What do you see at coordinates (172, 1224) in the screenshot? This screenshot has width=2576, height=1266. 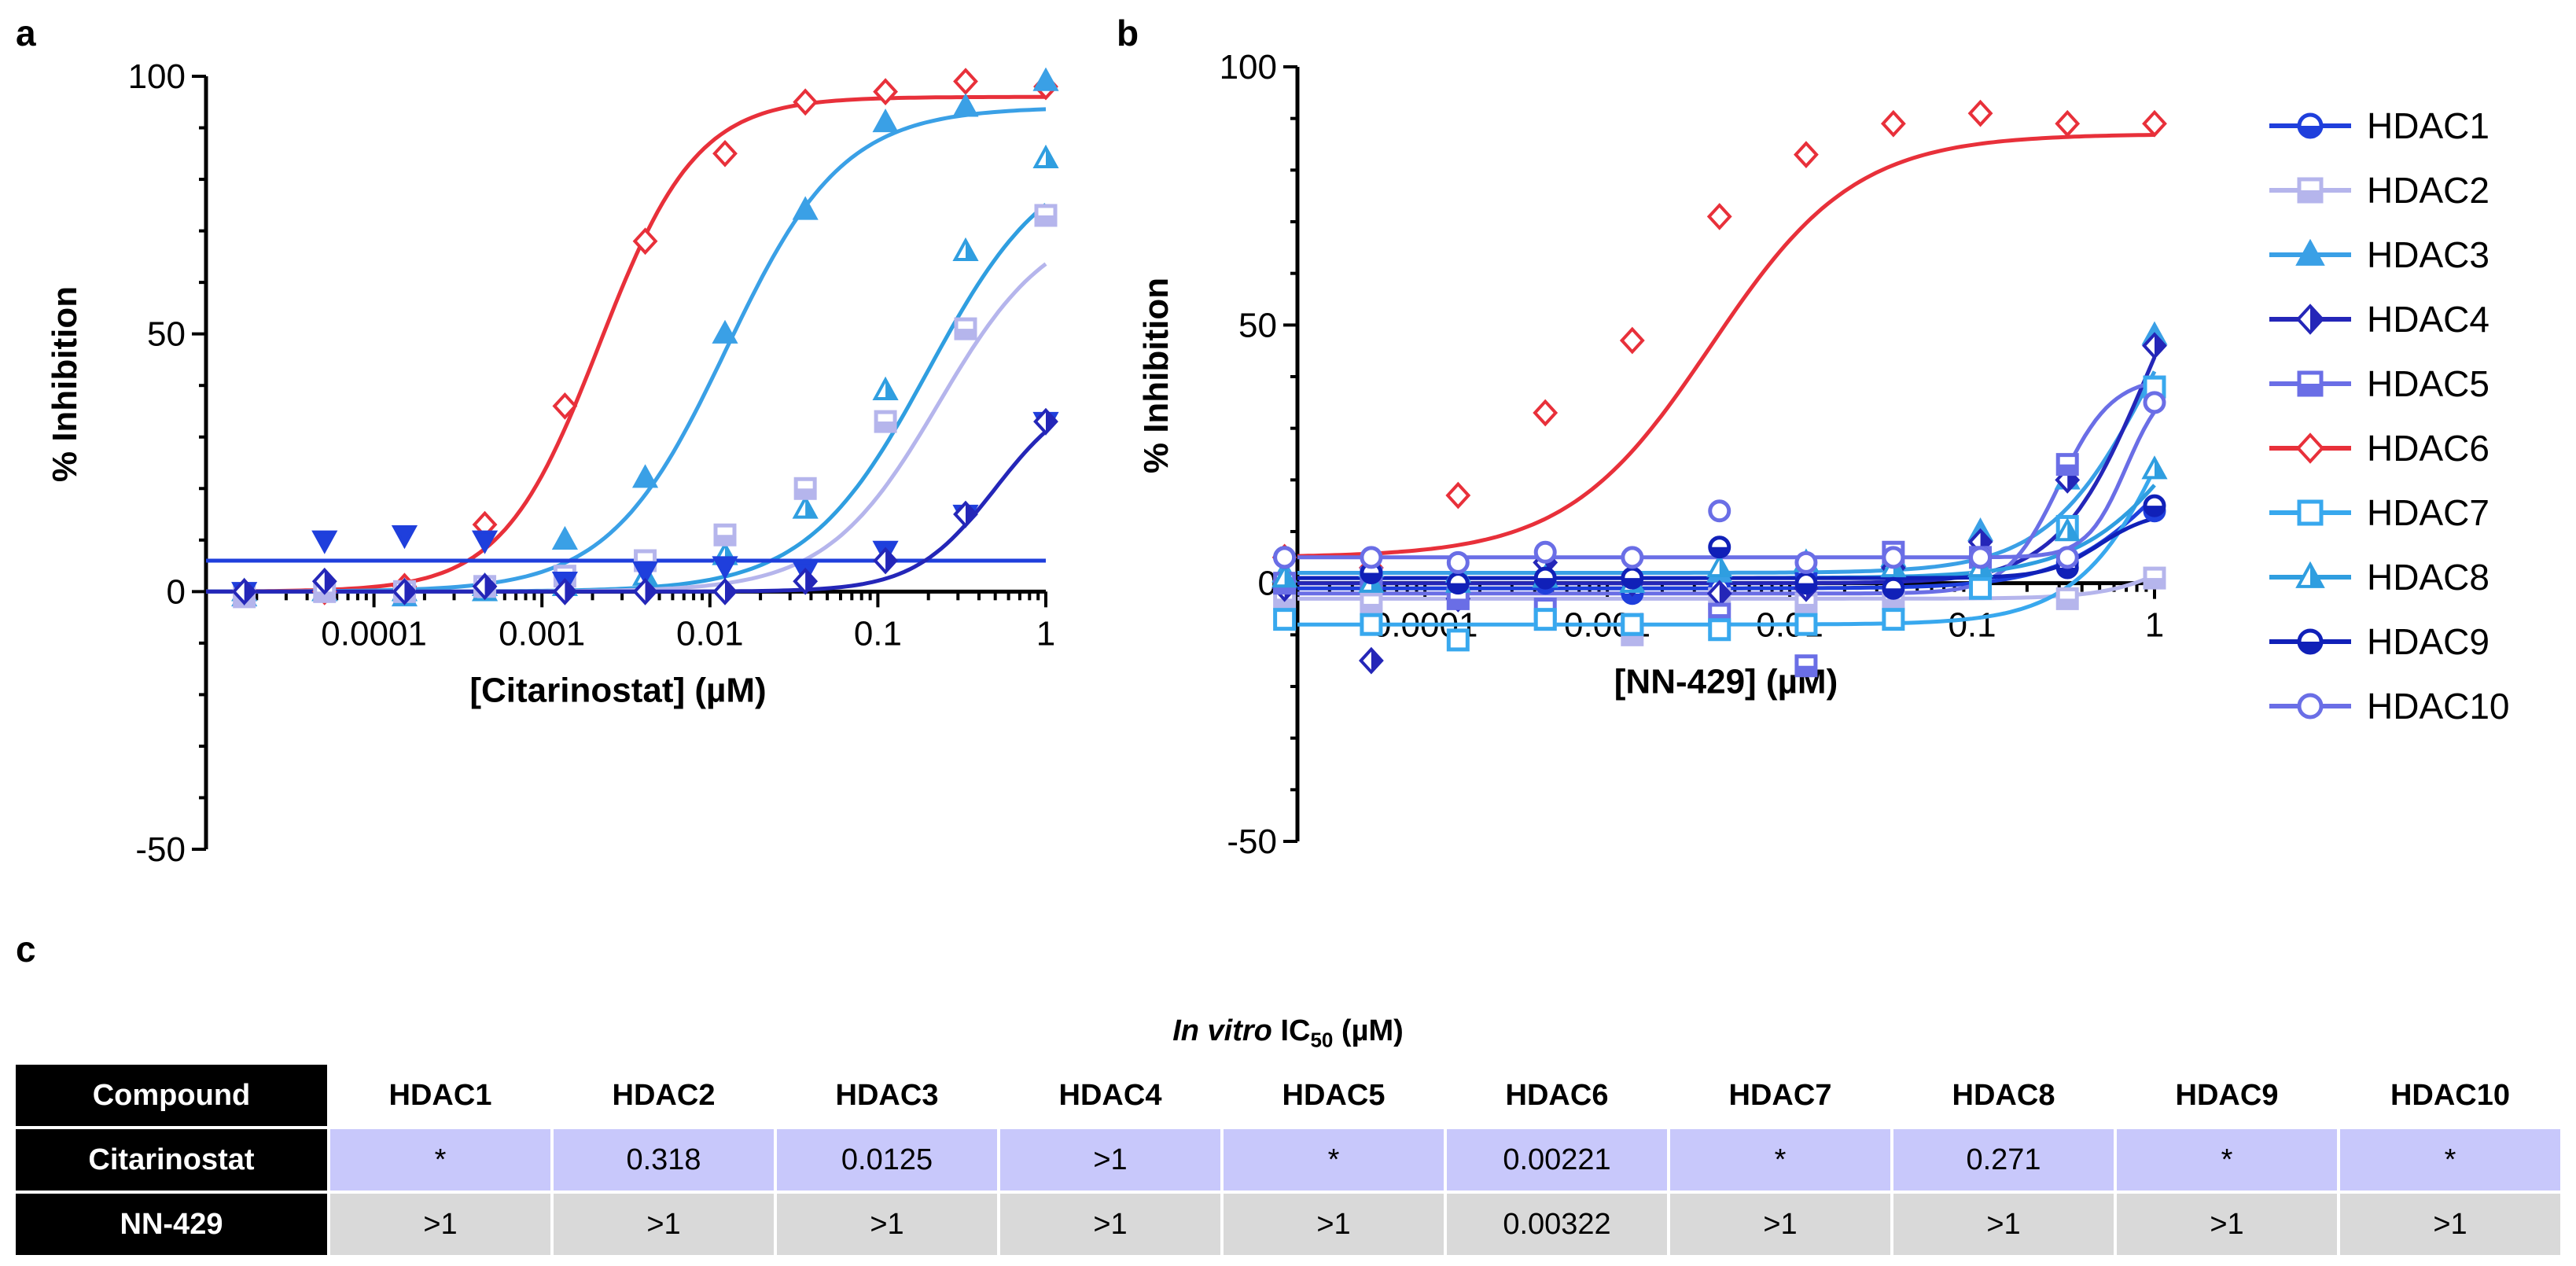 I see `compound-name-cell: NN-429` at bounding box center [172, 1224].